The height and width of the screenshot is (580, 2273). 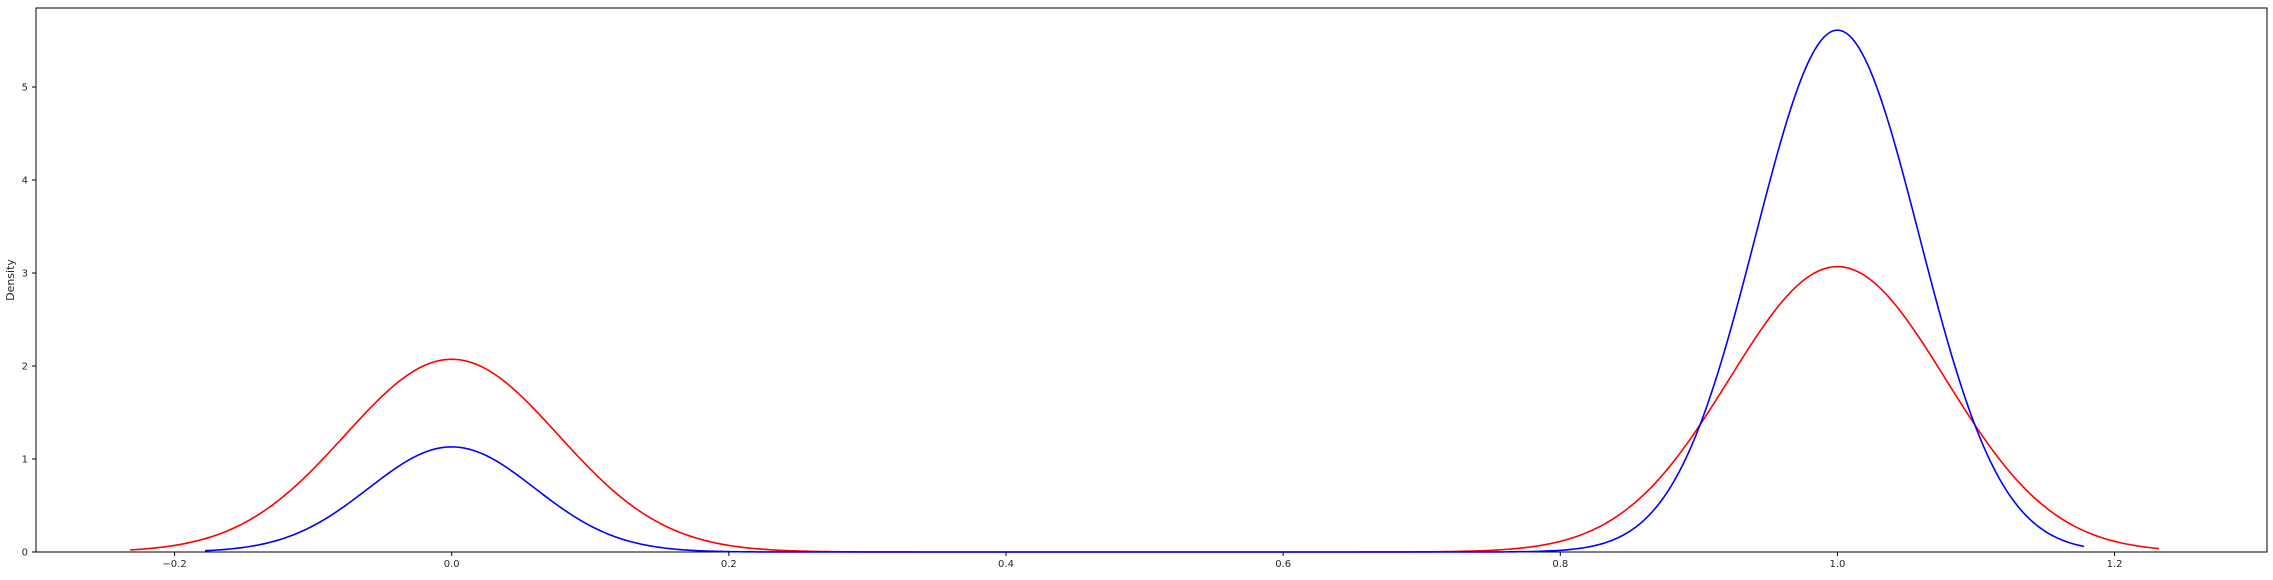 I want to click on x-tick-label: 0.6, so click(x=1283, y=564).